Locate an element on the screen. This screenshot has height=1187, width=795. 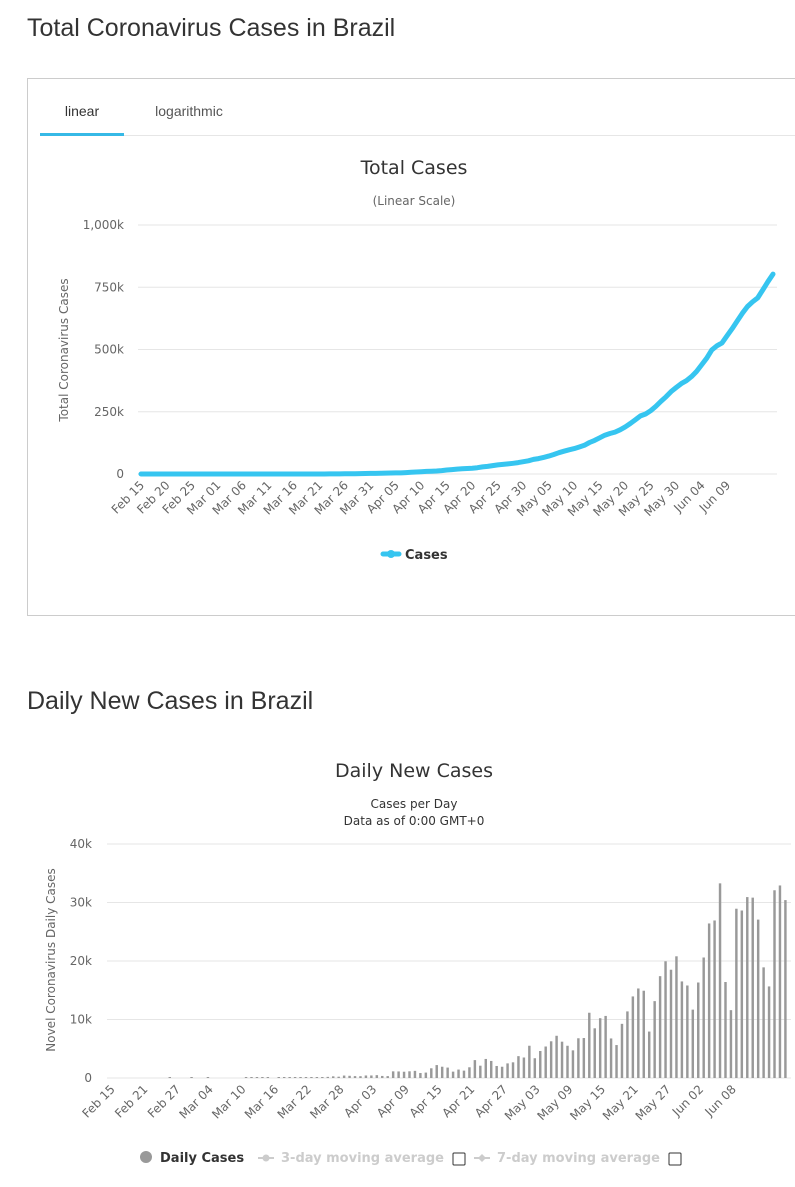
legend-item-7day-average: 7-day moving average is located at coordinates (567, 1158).